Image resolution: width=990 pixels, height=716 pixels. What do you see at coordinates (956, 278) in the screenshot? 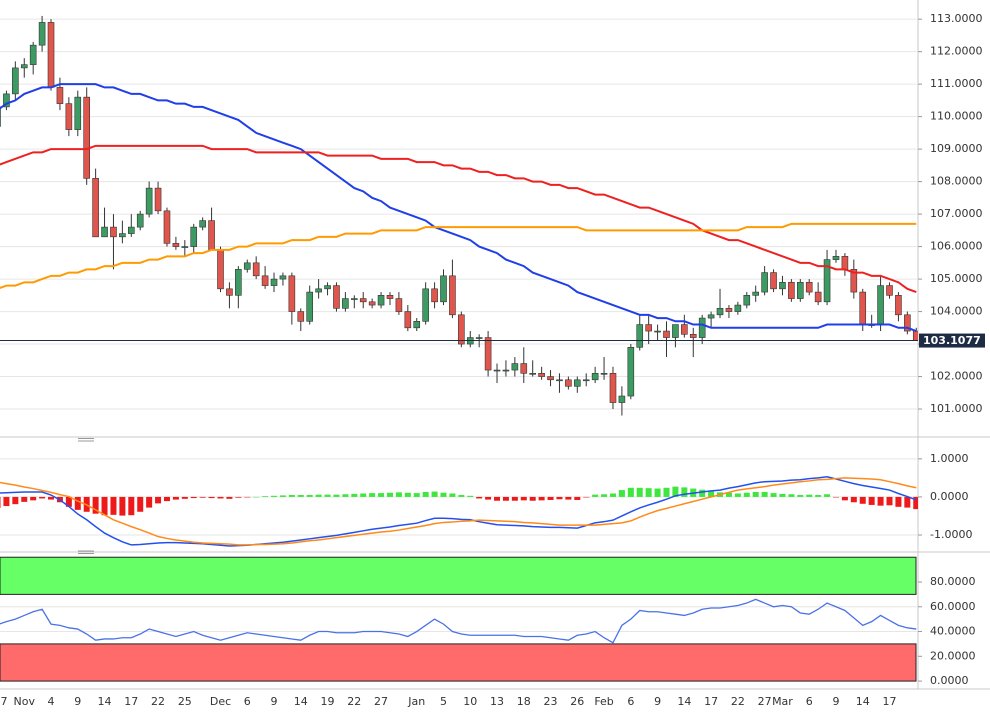
I see `y-tick-label: 105.0000` at bounding box center [956, 278].